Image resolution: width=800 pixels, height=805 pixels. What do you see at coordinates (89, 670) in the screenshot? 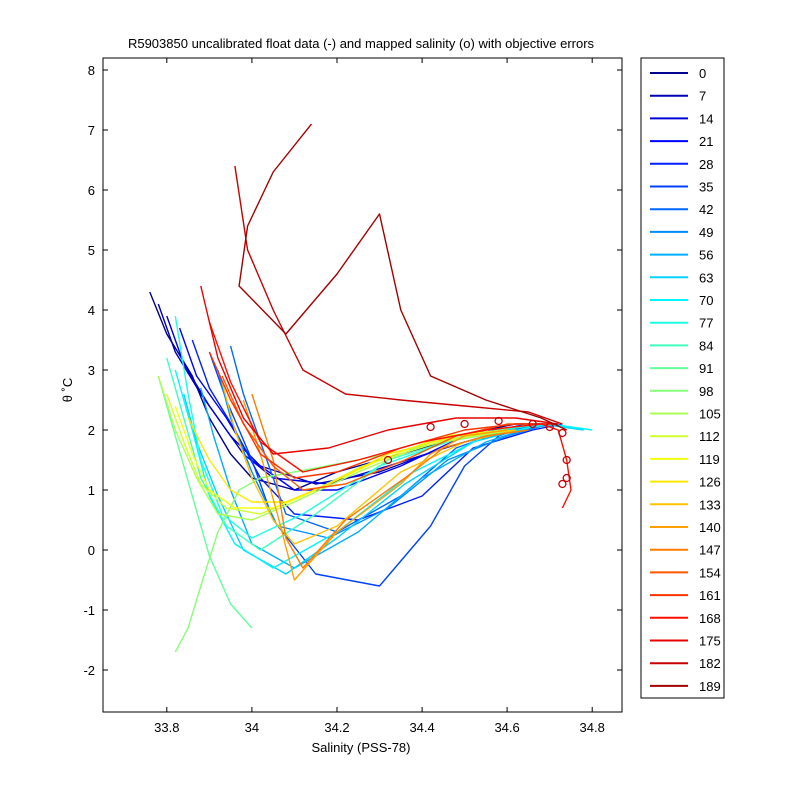
I see `y-tick-label: -2` at bounding box center [89, 670].